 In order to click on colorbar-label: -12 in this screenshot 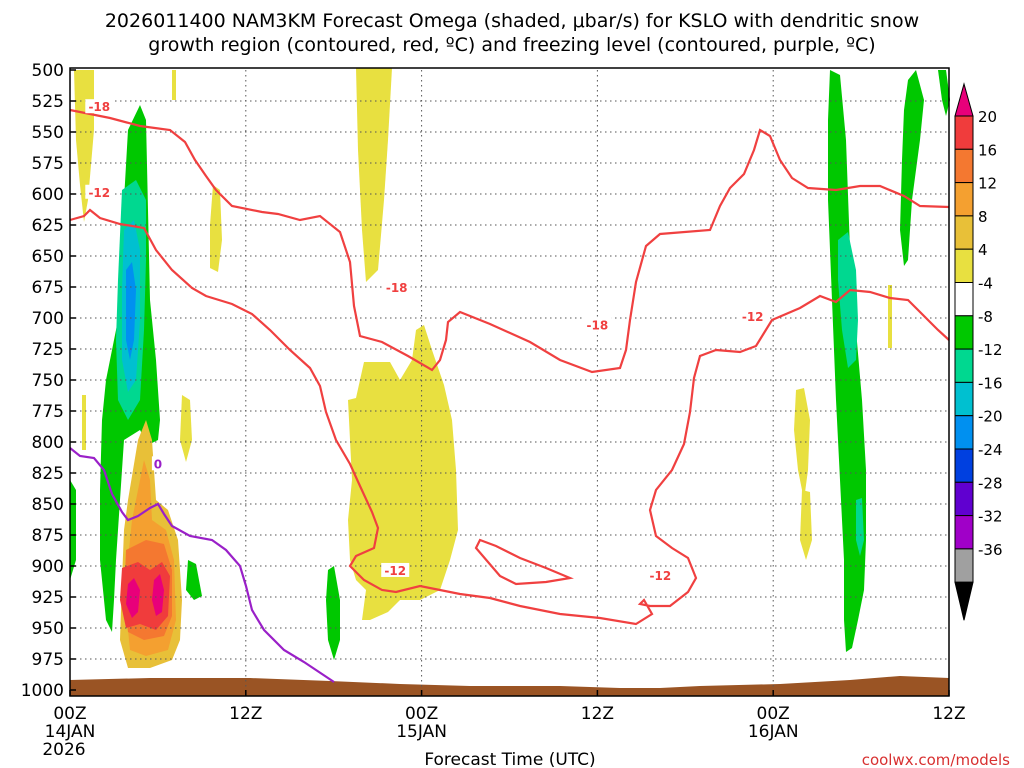, I will do `click(990, 350)`.